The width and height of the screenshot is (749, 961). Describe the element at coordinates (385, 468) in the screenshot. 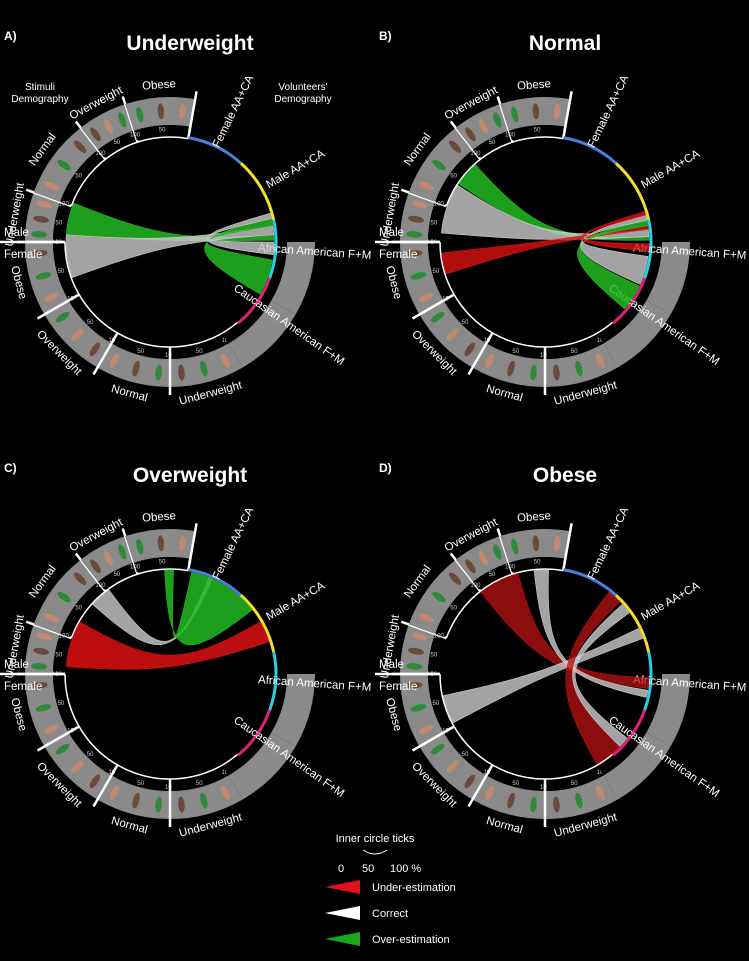

I see `panel-letter: D)` at that location.